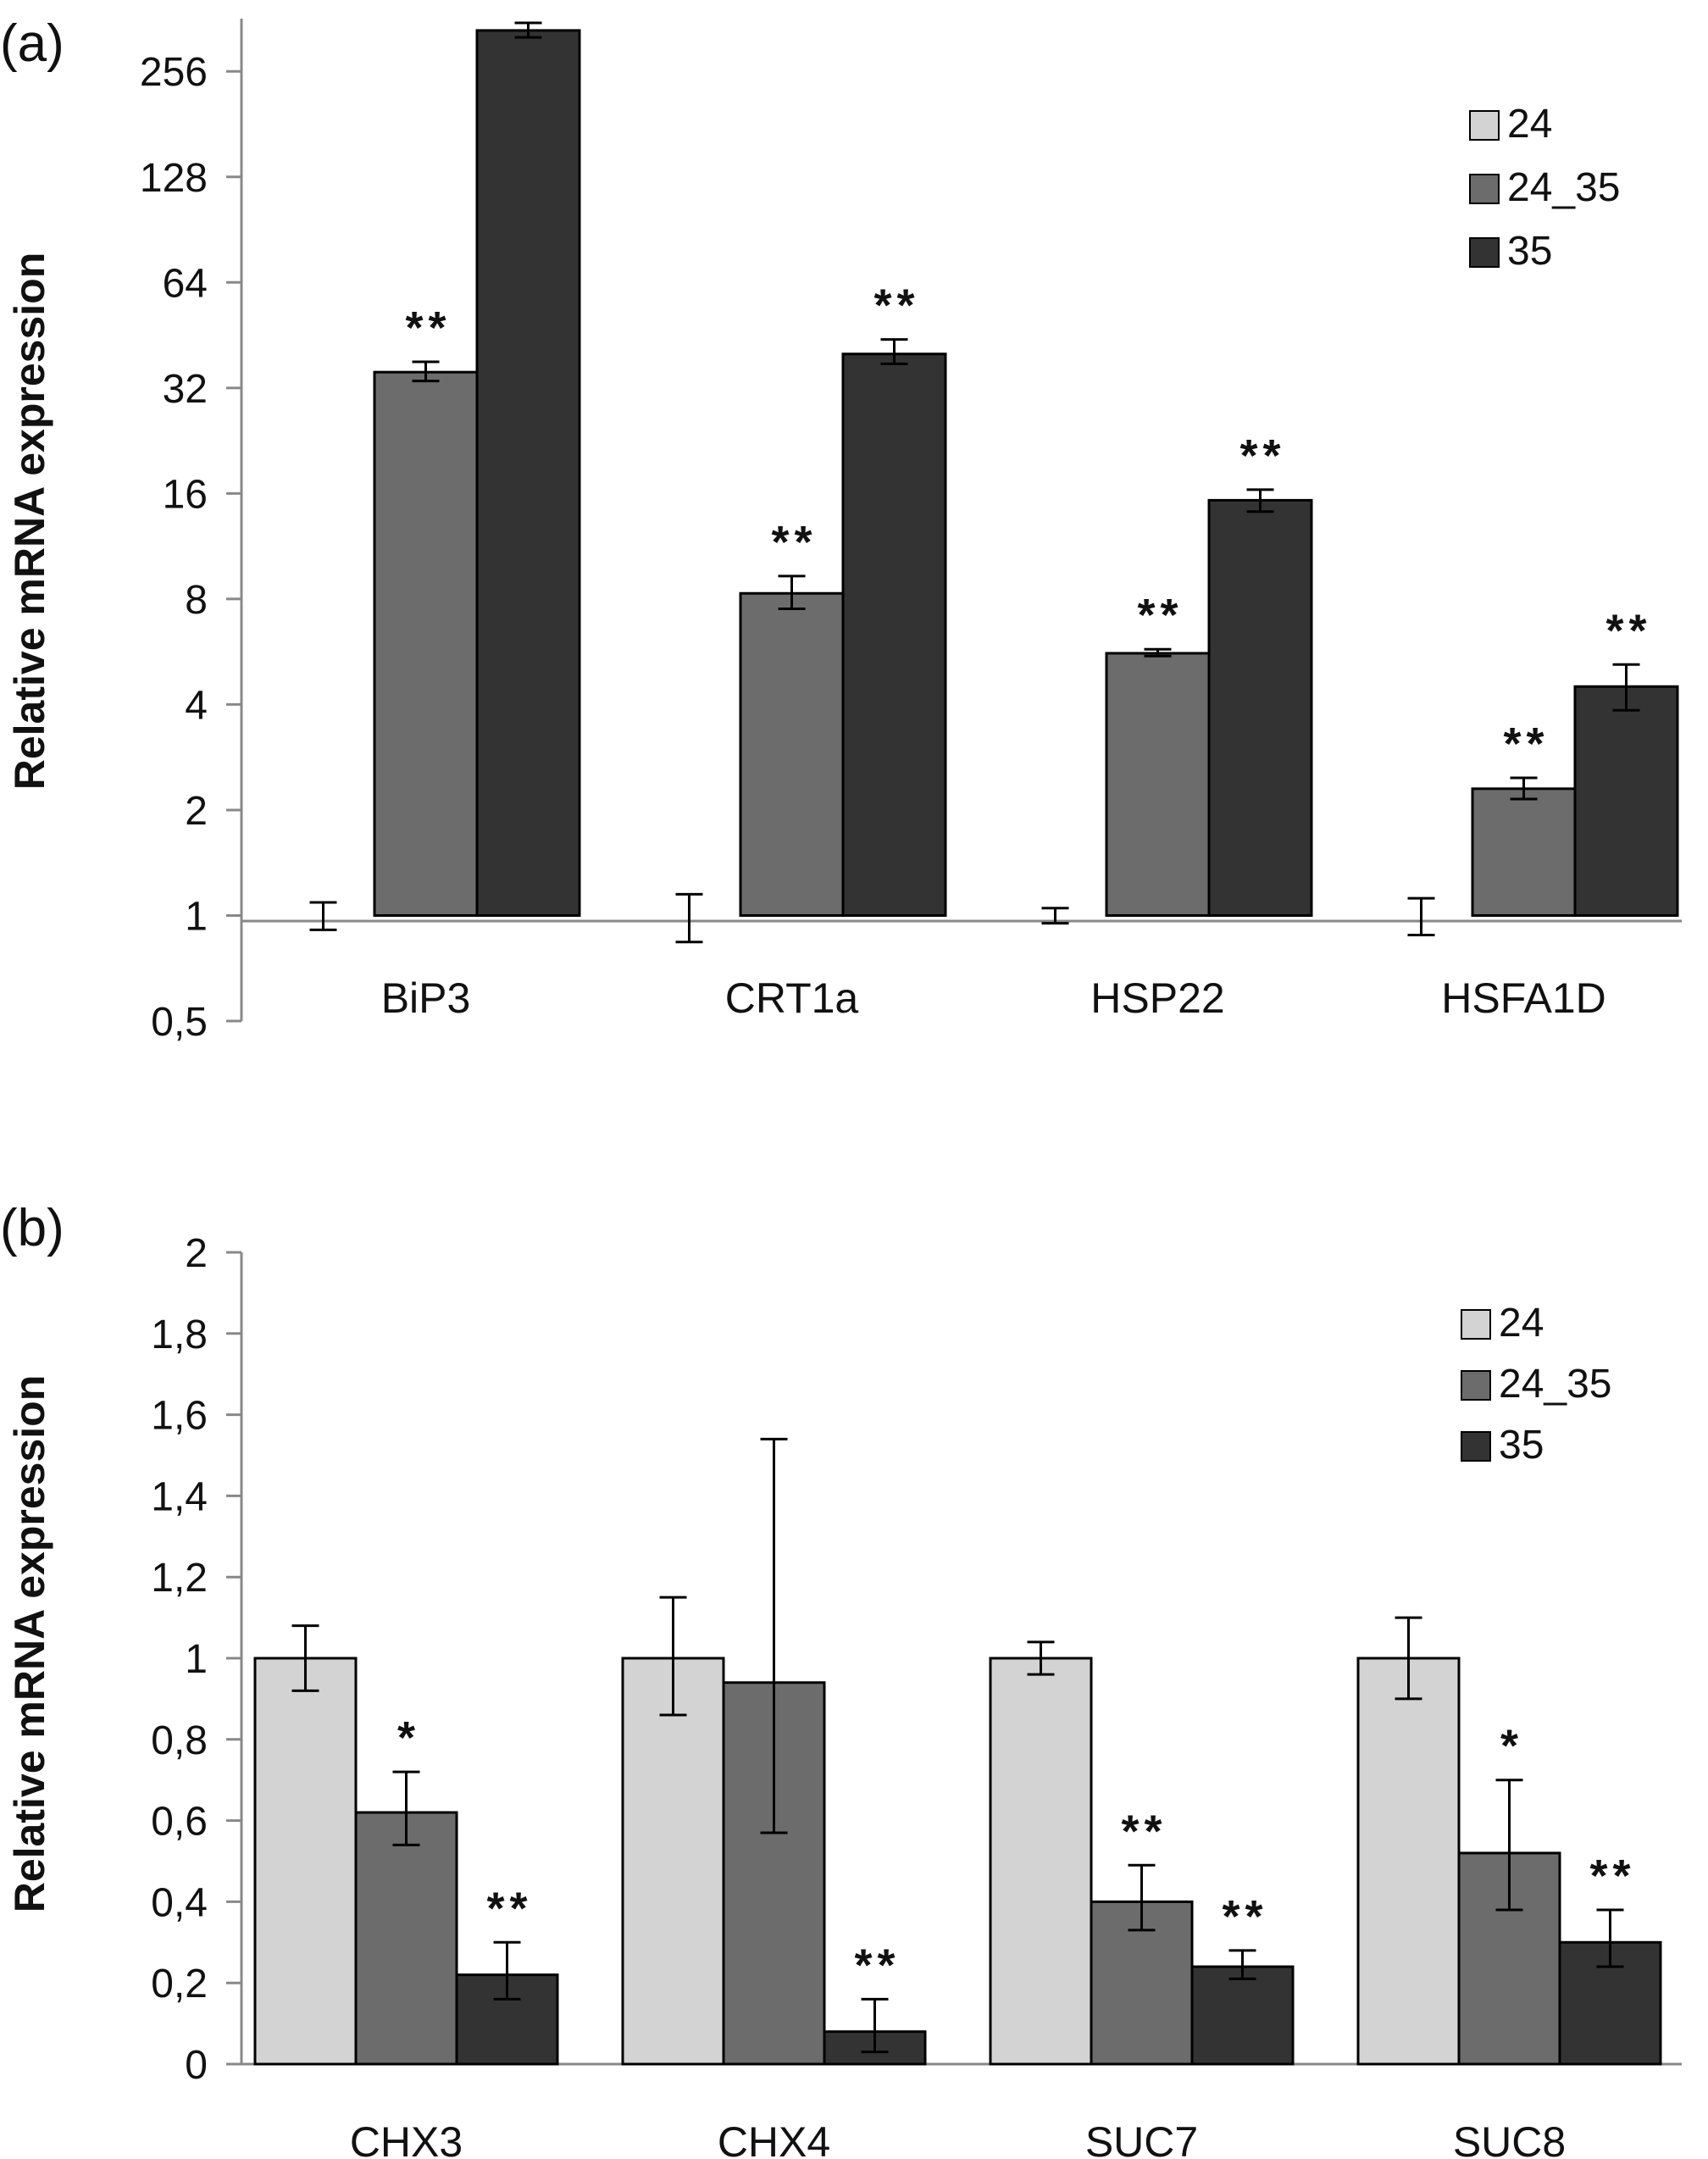 This screenshot has height=2159, width=1708. Describe the element at coordinates (1523, 998) in the screenshot. I see `category-label: HSFA1D` at that location.